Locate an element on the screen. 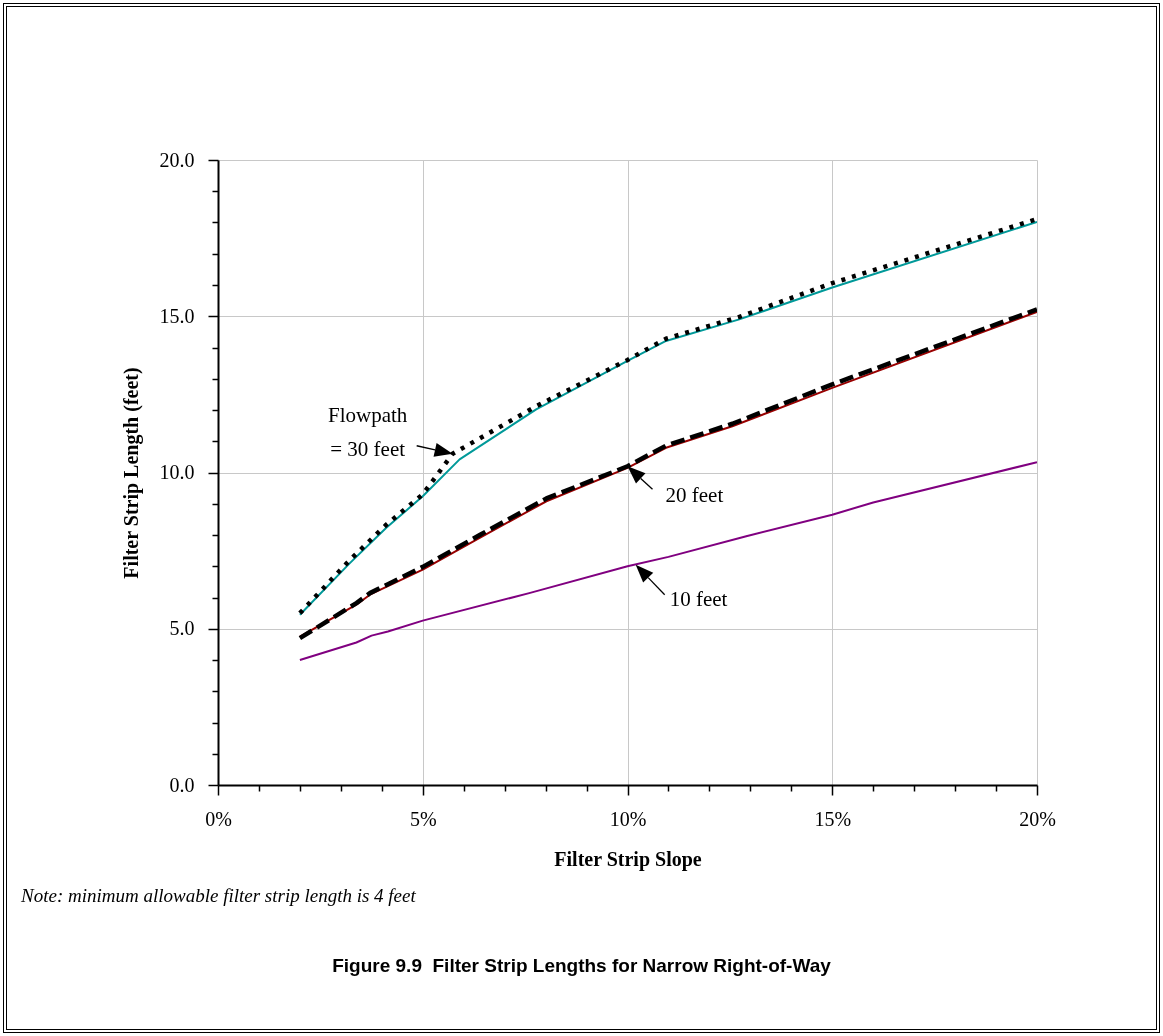 Image resolution: width=1163 pixels, height=1036 pixels. x-tick-label: 5% is located at coordinates (423, 818).